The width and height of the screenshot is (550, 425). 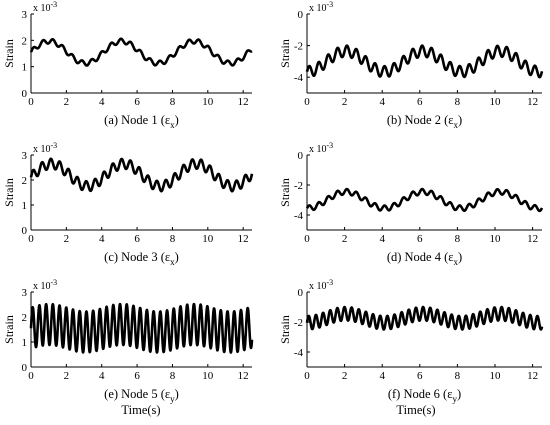 I want to click on panel-caption: (f) Node 6 (εy), so click(x=424, y=395).